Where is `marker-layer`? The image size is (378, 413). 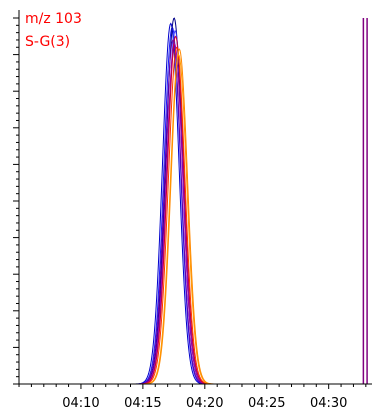
marker-layer is located at coordinates (365, 201).